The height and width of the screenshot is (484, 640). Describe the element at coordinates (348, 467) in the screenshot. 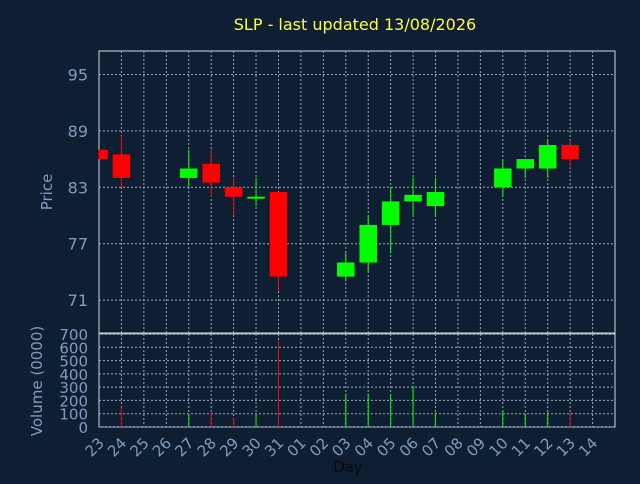

I see `x-axis-label: Day` at that location.